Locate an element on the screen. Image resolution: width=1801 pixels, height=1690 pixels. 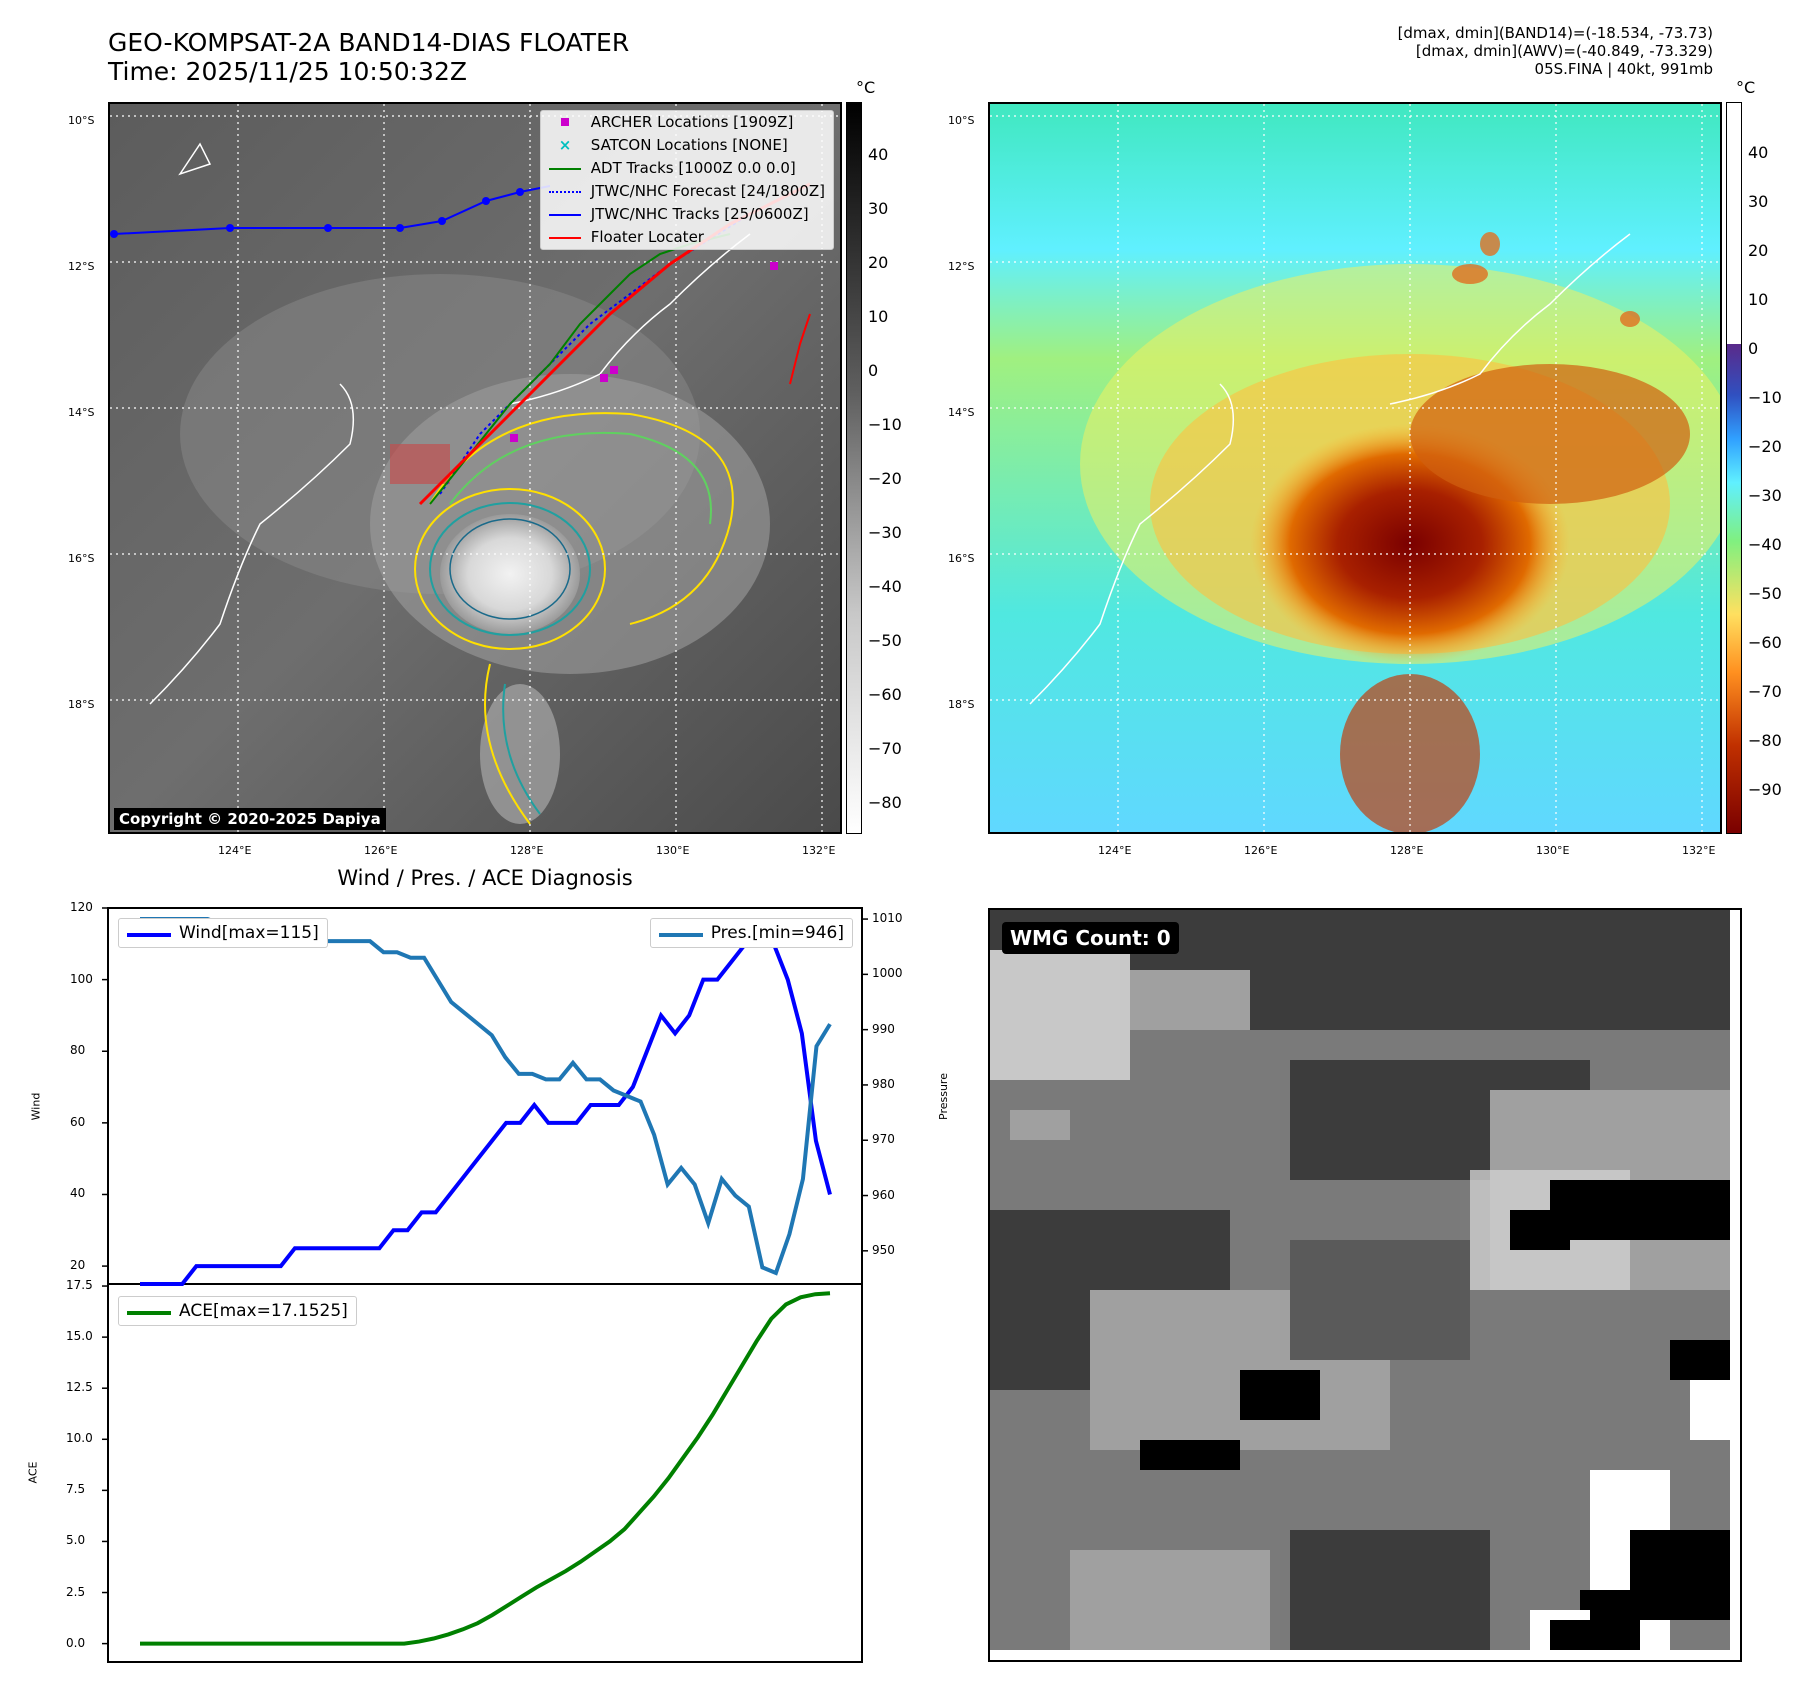
info-line-3: 05S.FINA | 40kt, 991mb is located at coordinates (1623, 69).